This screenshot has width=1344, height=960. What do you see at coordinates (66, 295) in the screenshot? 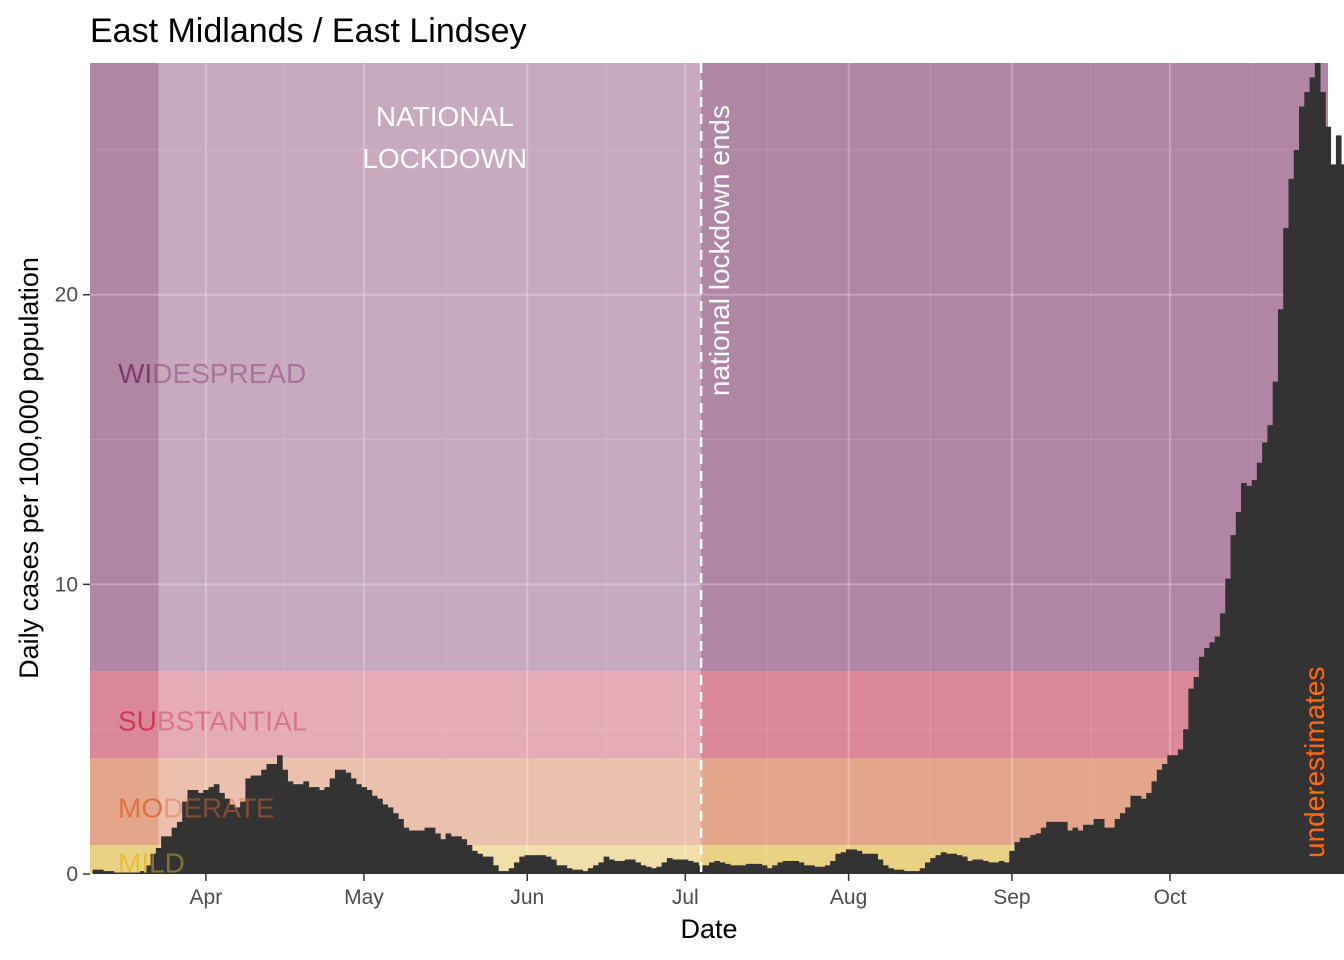
I see `y-tick-label: 20` at bounding box center [66, 295].